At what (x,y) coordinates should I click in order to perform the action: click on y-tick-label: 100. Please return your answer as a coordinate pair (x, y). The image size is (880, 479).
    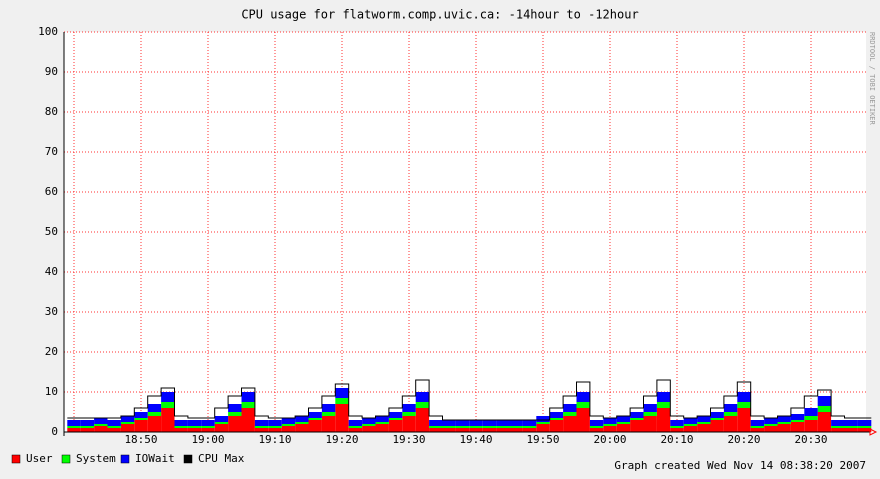
    Looking at the image, I should click on (48, 31).